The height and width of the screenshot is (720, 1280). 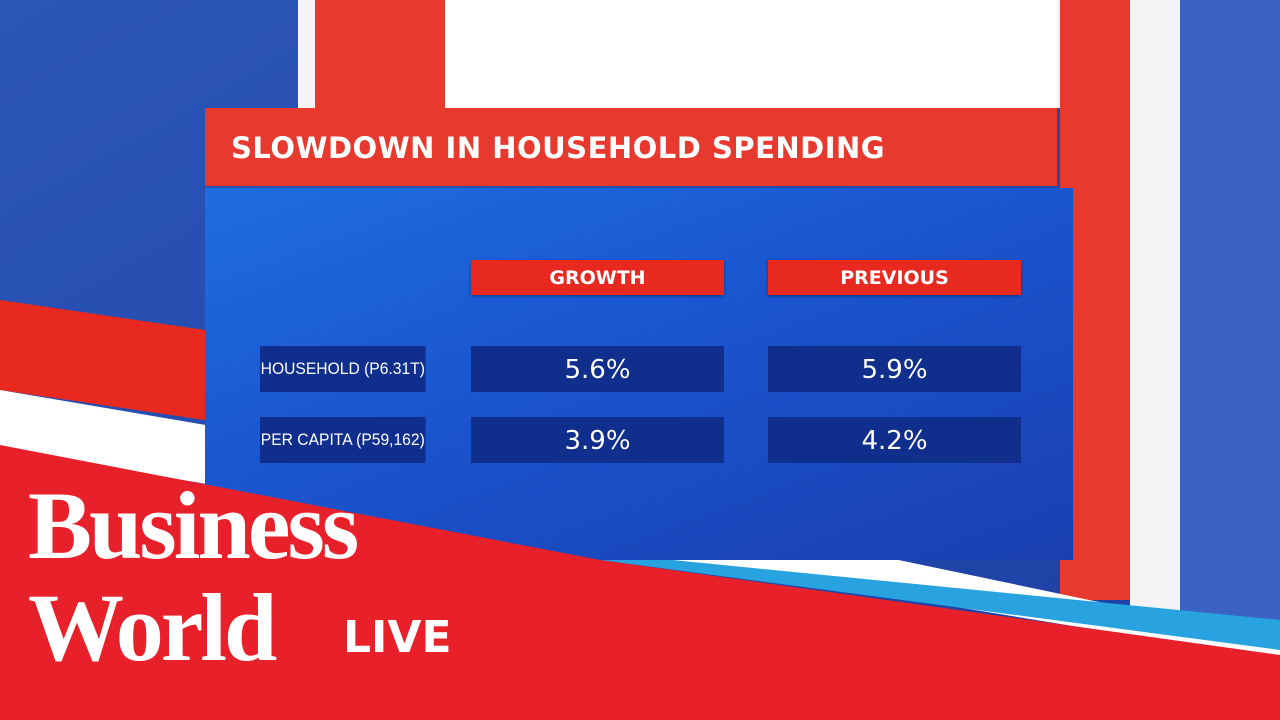 What do you see at coordinates (597, 277) in the screenshot?
I see `column-header: GROWTH` at bounding box center [597, 277].